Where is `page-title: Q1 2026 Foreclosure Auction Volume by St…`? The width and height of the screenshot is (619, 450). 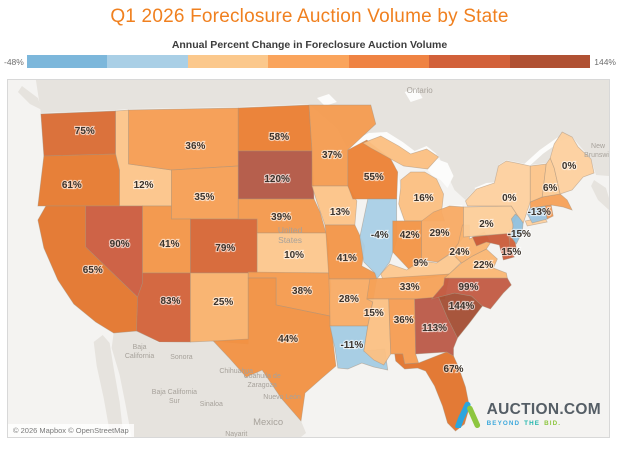 page-title: Q1 2026 Foreclosure Auction Volume by St… is located at coordinates (309, 16).